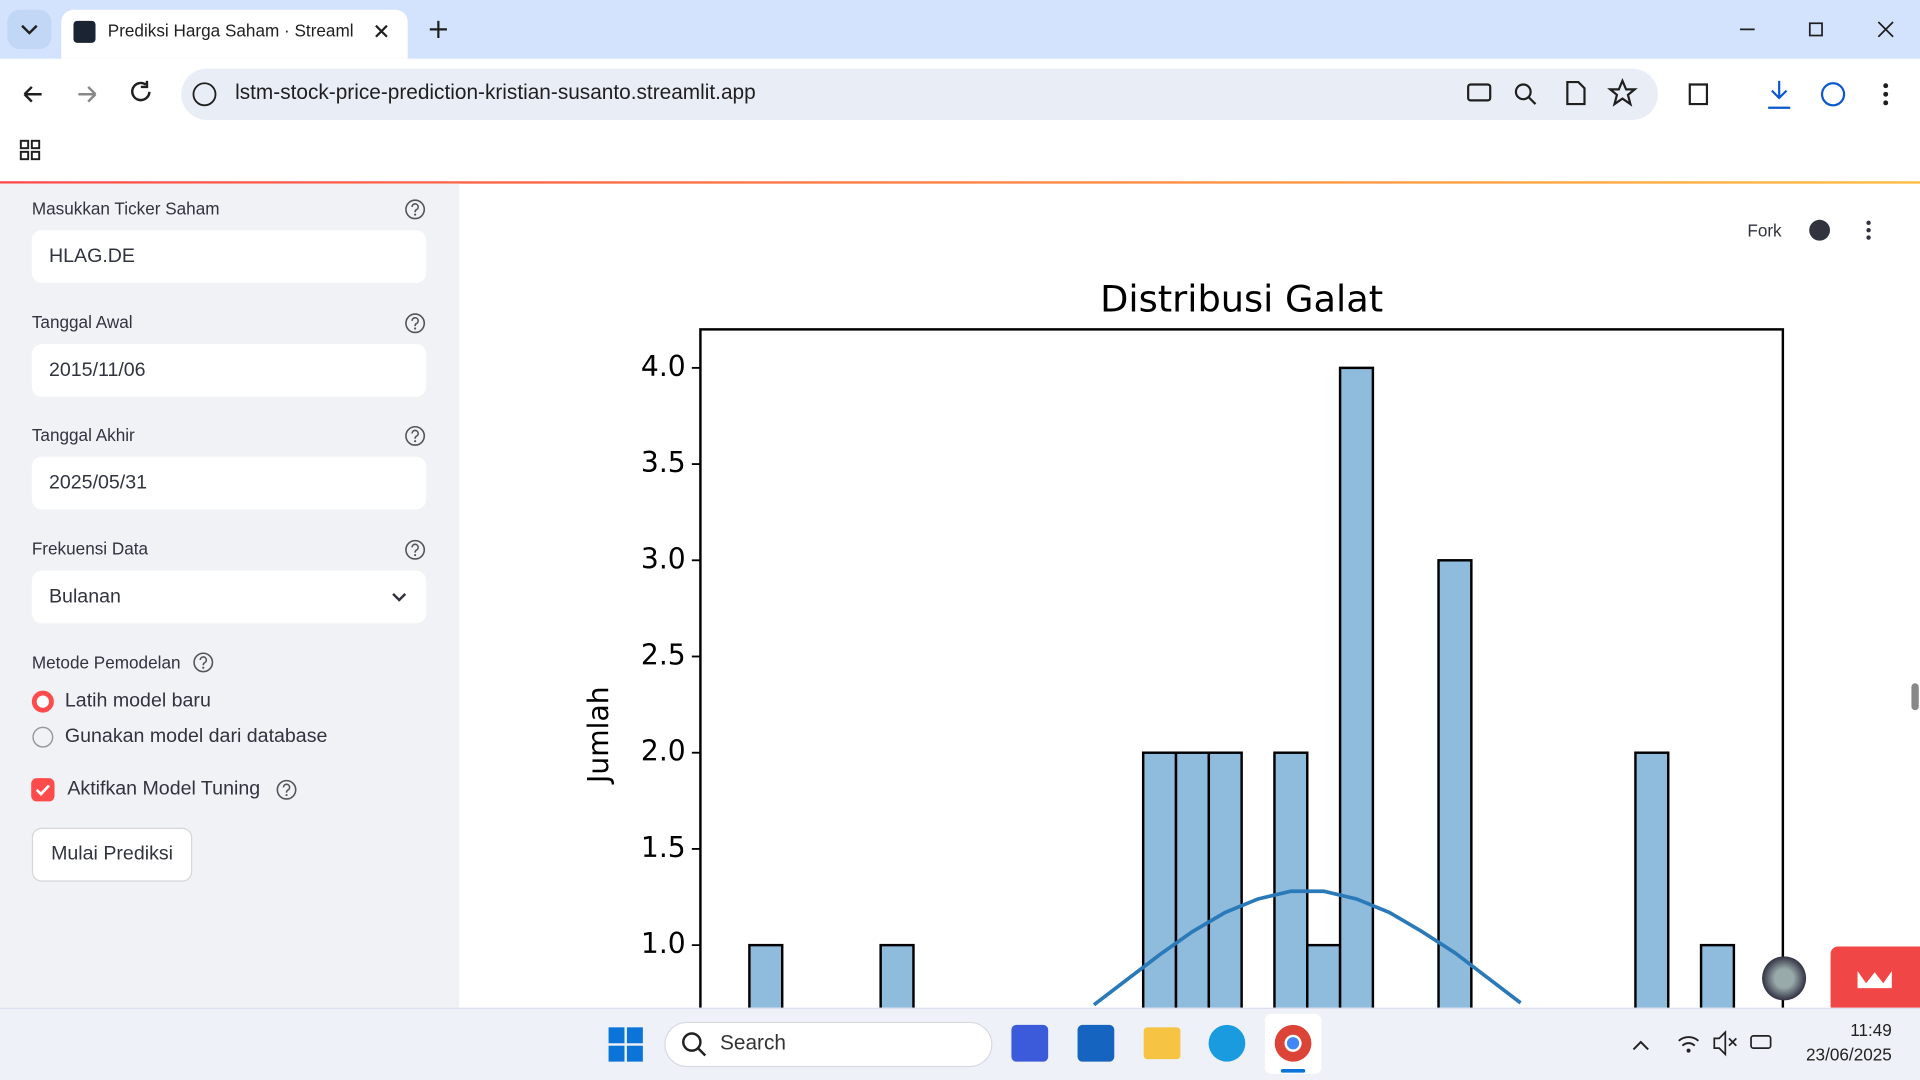  What do you see at coordinates (1030, 1043) in the screenshot?
I see `app` at bounding box center [1030, 1043].